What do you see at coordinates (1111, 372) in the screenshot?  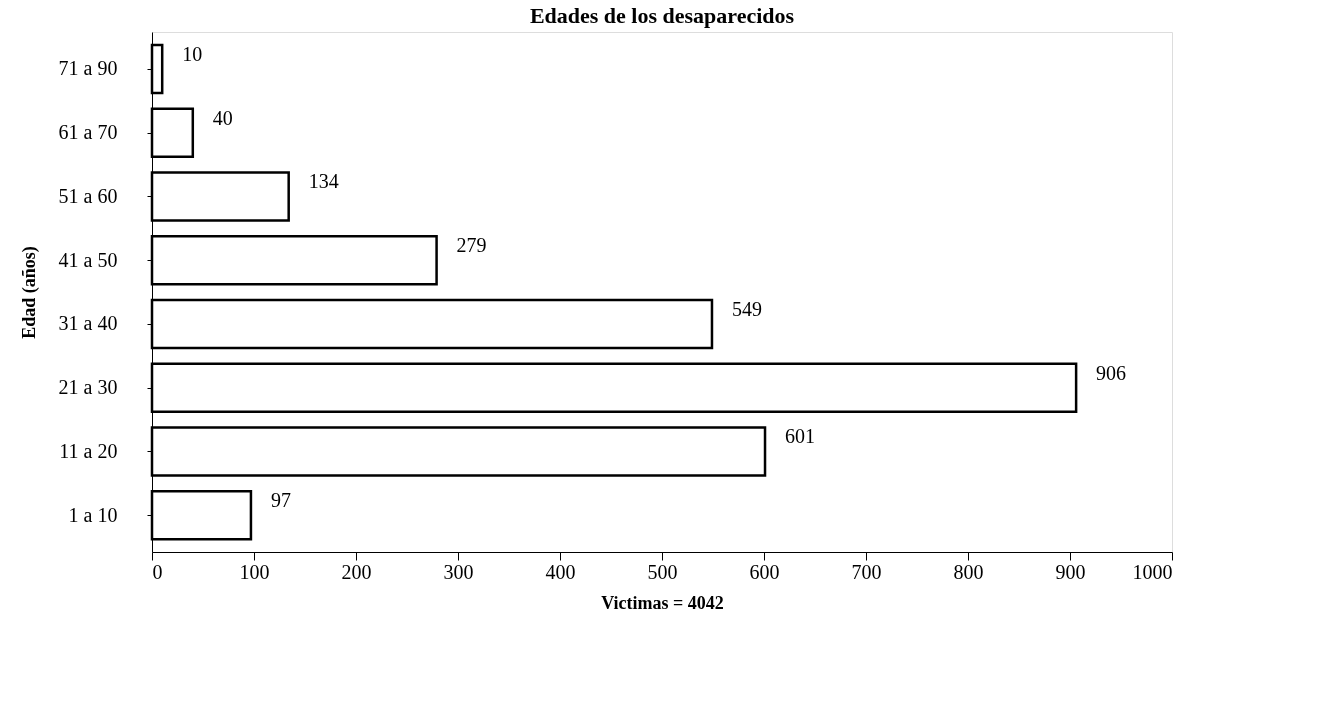 I see `data-label: 906` at bounding box center [1111, 372].